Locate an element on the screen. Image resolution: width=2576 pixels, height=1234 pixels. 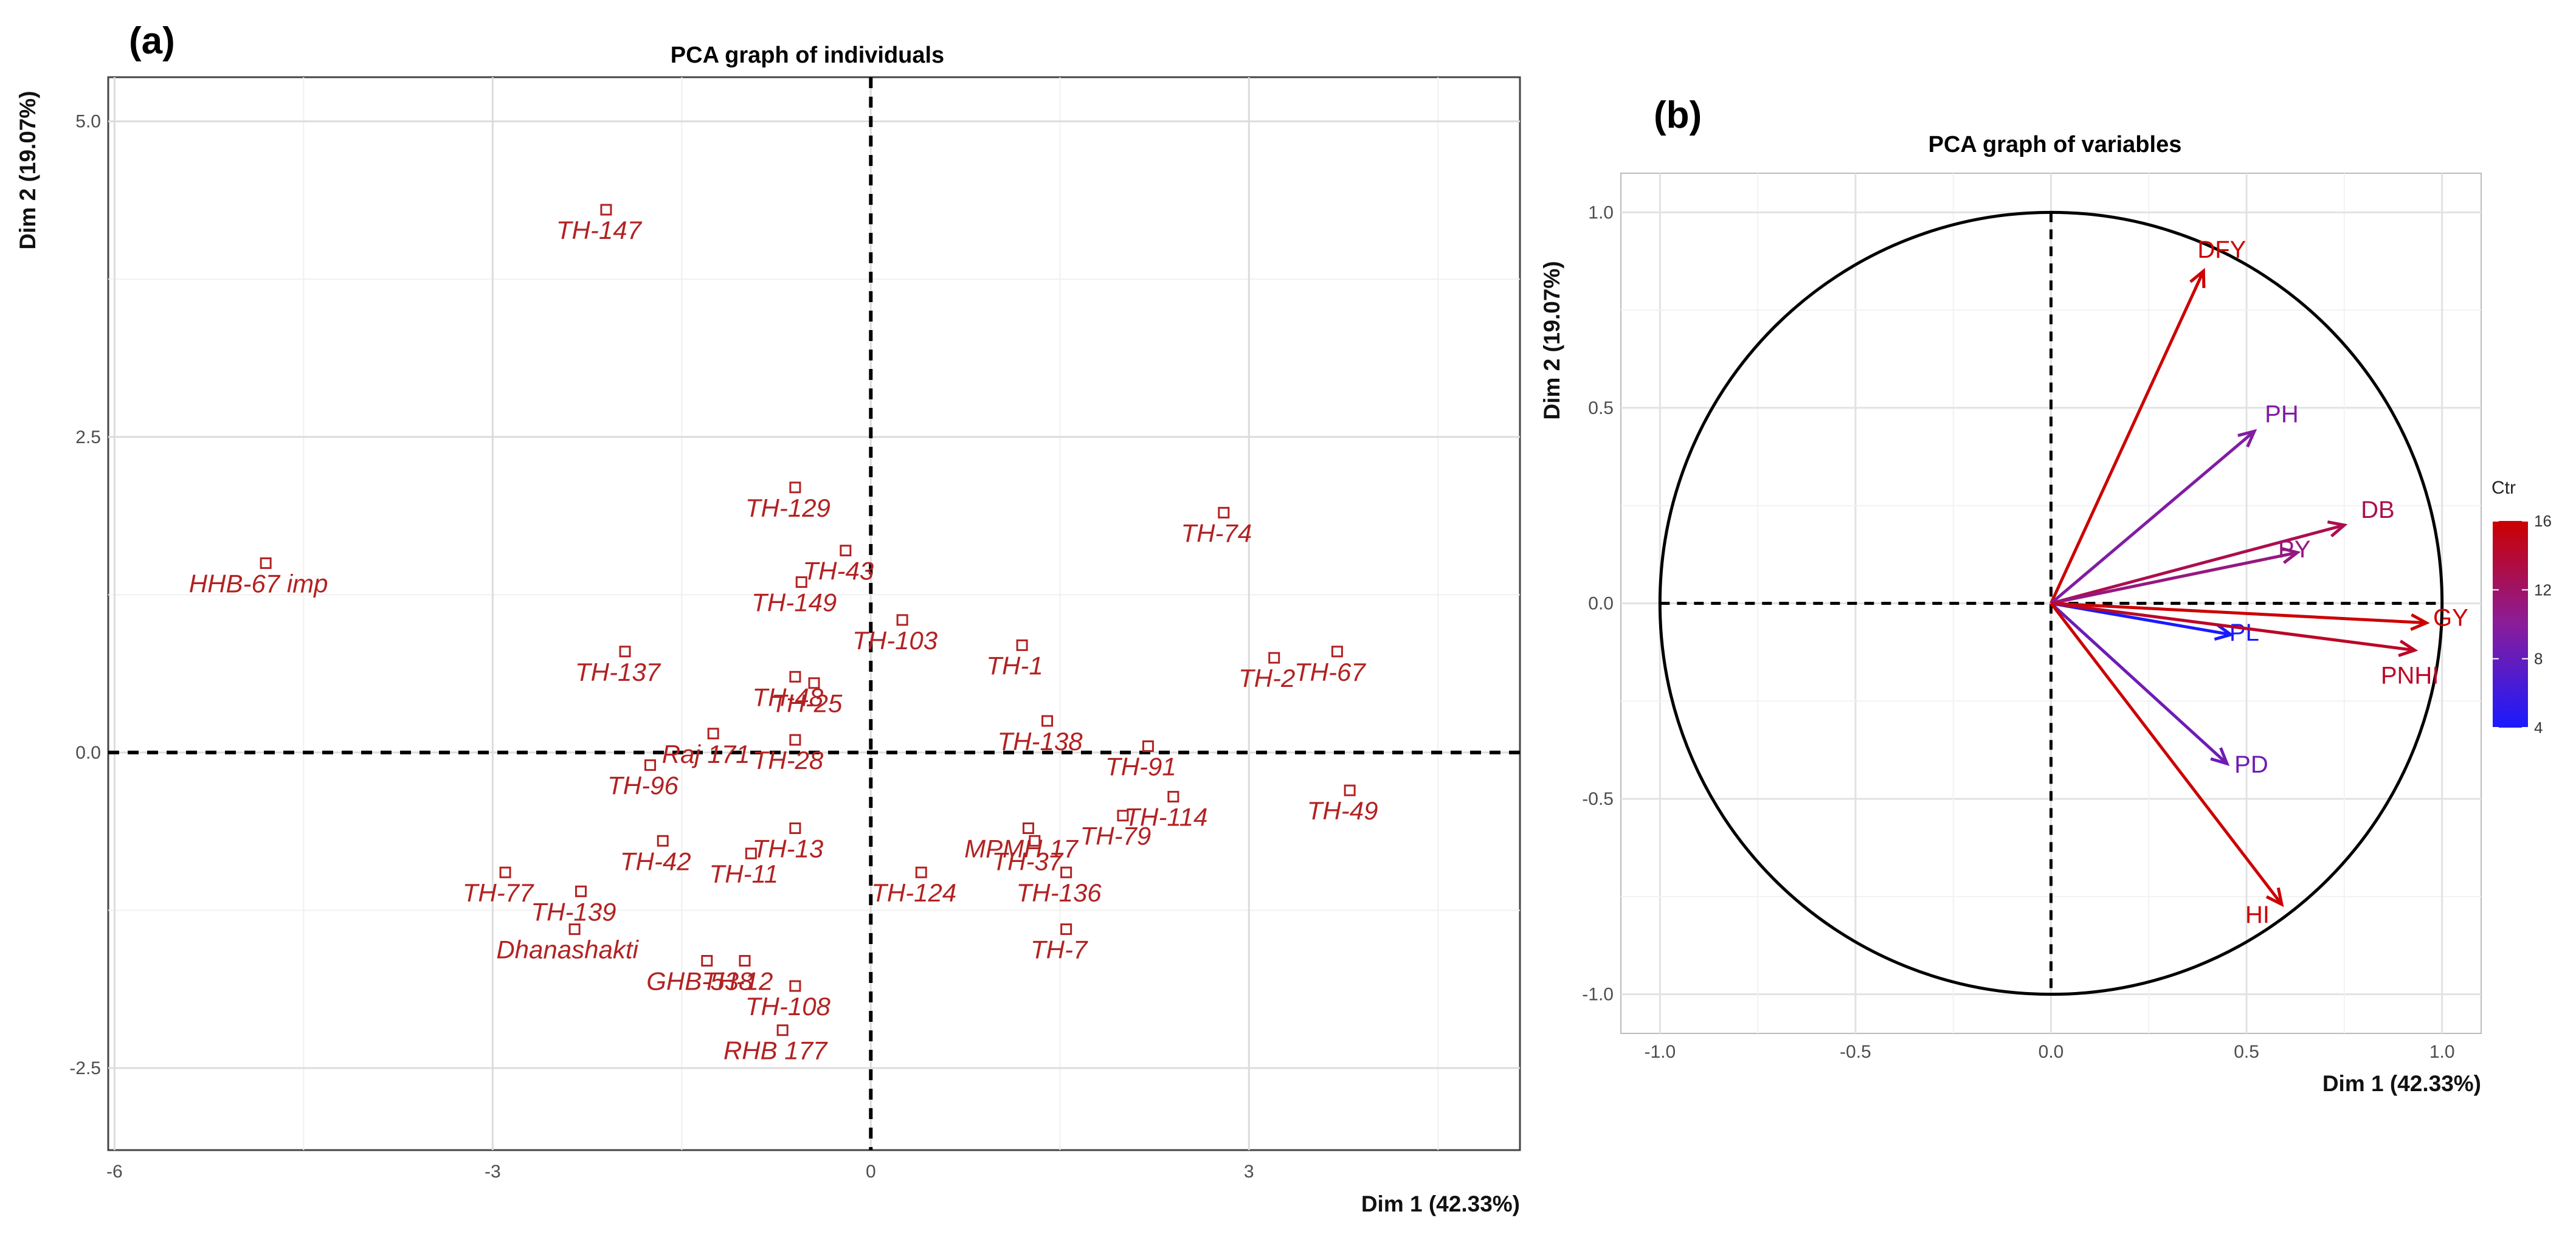
variable-label: DFY is located at coordinates (2221, 249).